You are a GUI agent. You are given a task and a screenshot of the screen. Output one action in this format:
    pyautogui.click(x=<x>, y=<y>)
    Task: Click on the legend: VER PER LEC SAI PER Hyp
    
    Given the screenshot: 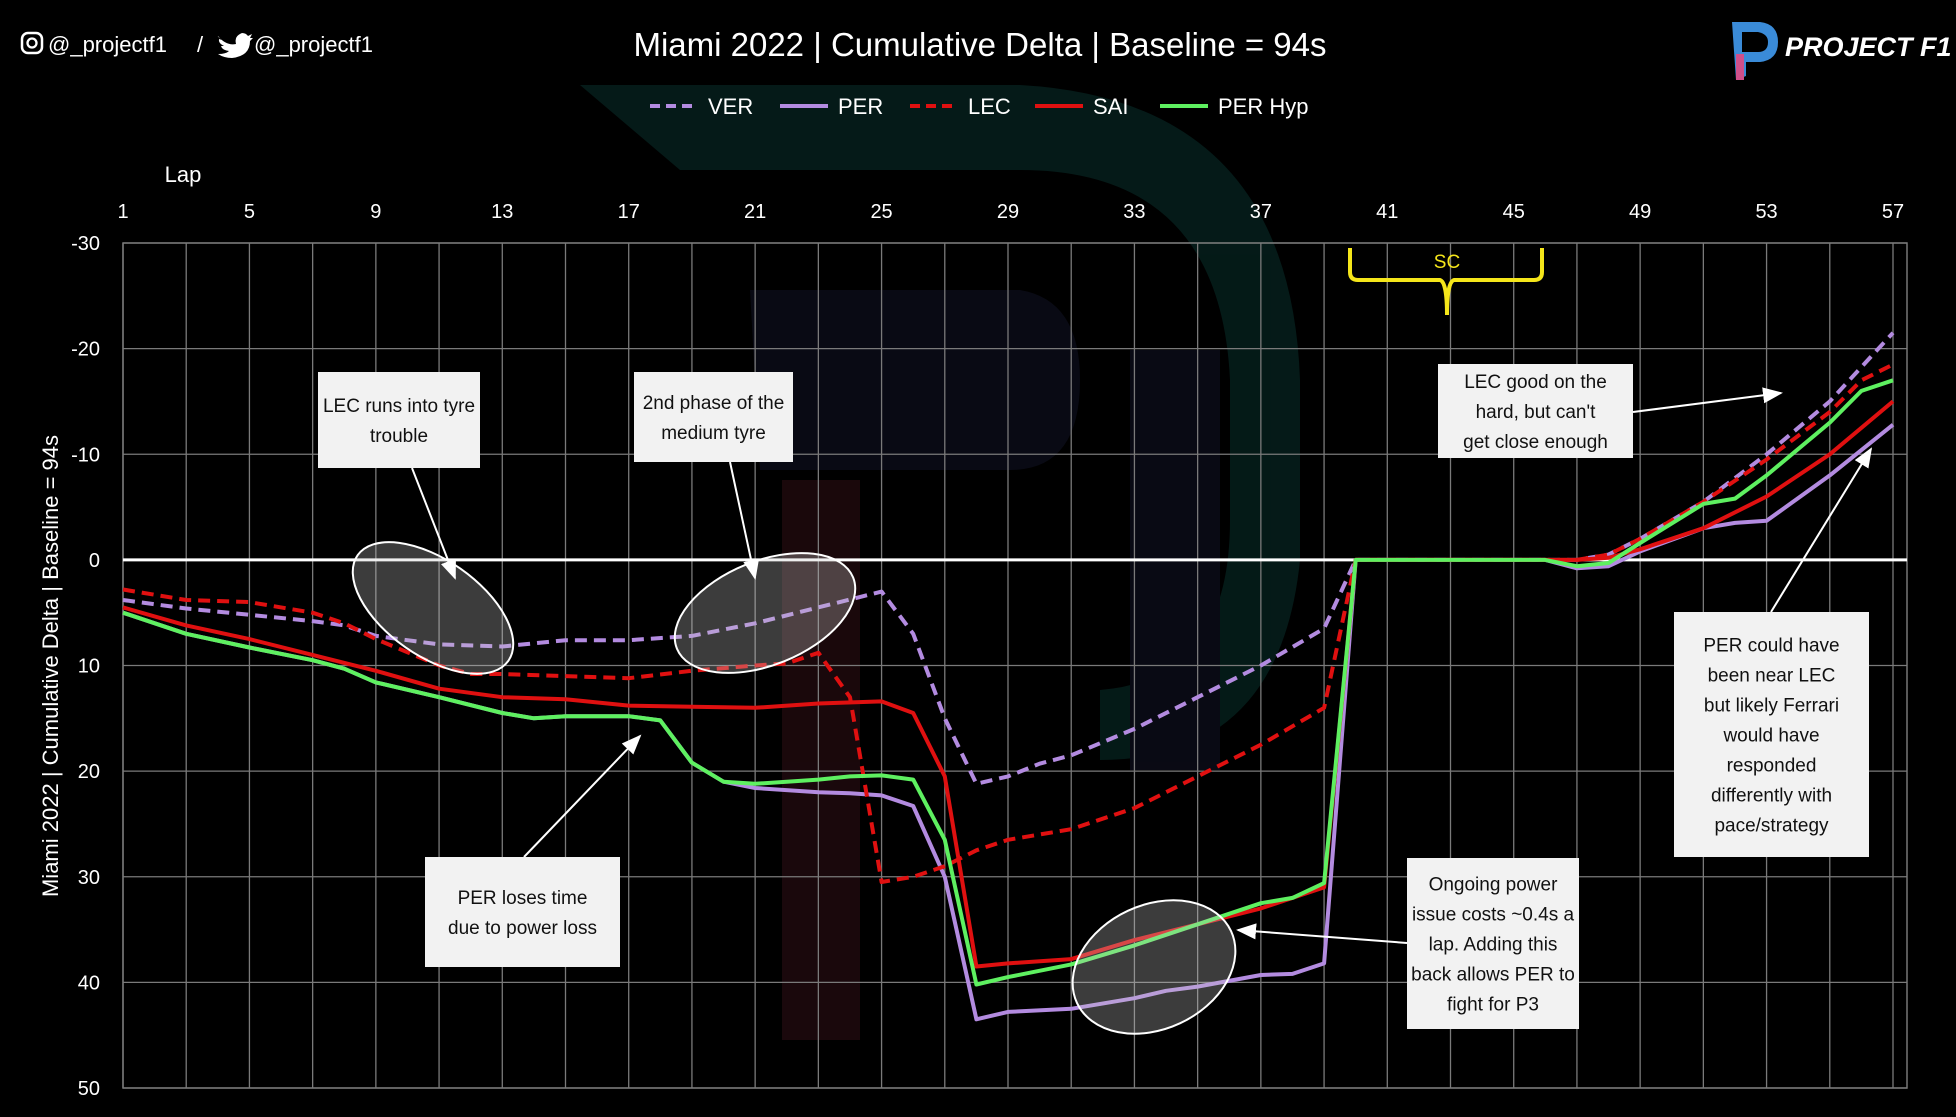 What is the action you would take?
    pyautogui.click(x=979, y=106)
    